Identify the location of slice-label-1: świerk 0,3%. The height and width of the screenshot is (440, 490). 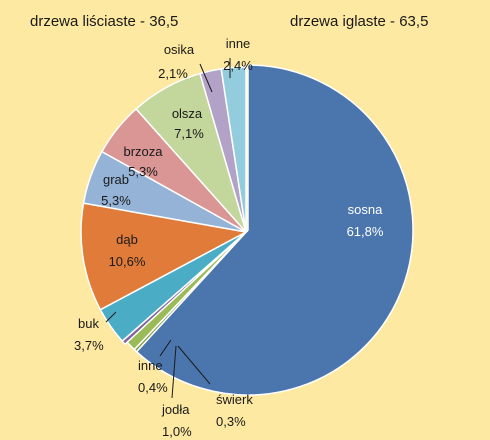
(234, 410).